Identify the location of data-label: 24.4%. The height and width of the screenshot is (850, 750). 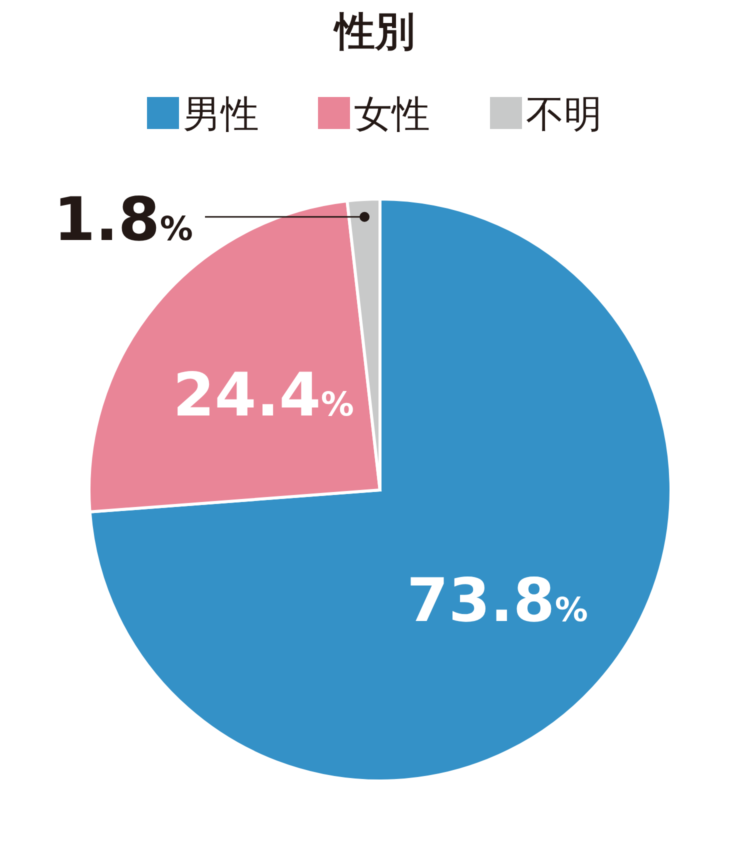
(263, 395).